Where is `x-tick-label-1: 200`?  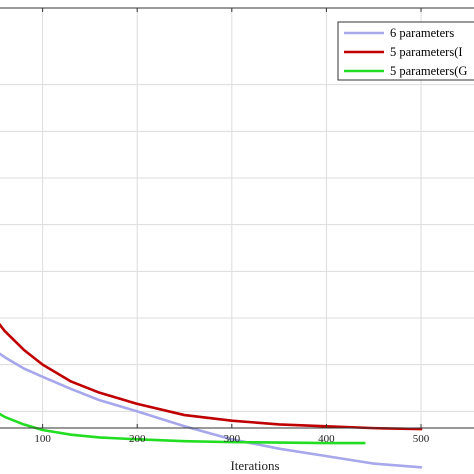 x-tick-label-1: 200 is located at coordinates (137, 439).